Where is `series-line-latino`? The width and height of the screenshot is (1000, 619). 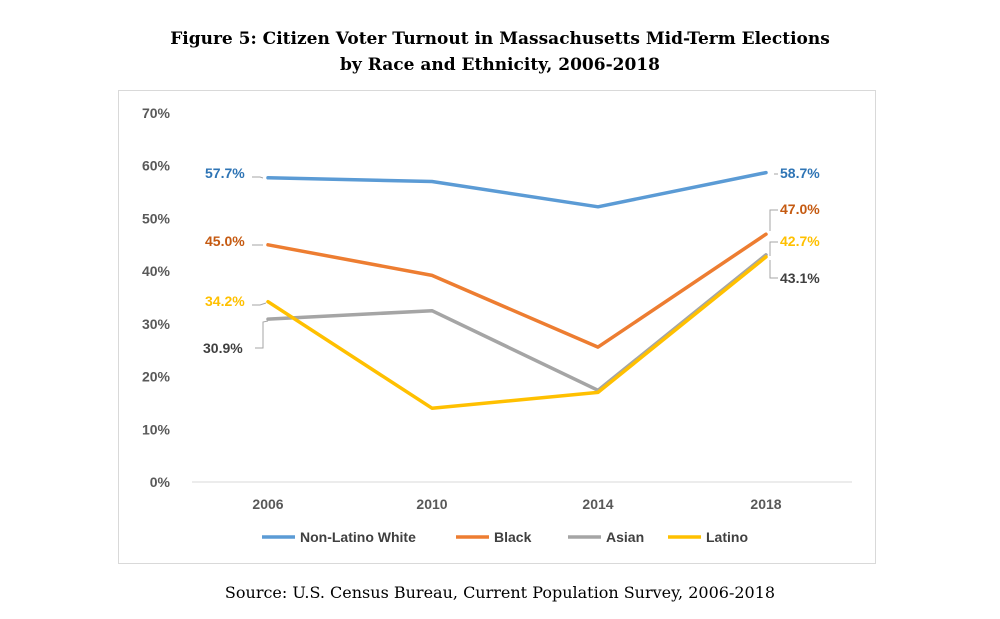
series-line-latino is located at coordinates (517, 332).